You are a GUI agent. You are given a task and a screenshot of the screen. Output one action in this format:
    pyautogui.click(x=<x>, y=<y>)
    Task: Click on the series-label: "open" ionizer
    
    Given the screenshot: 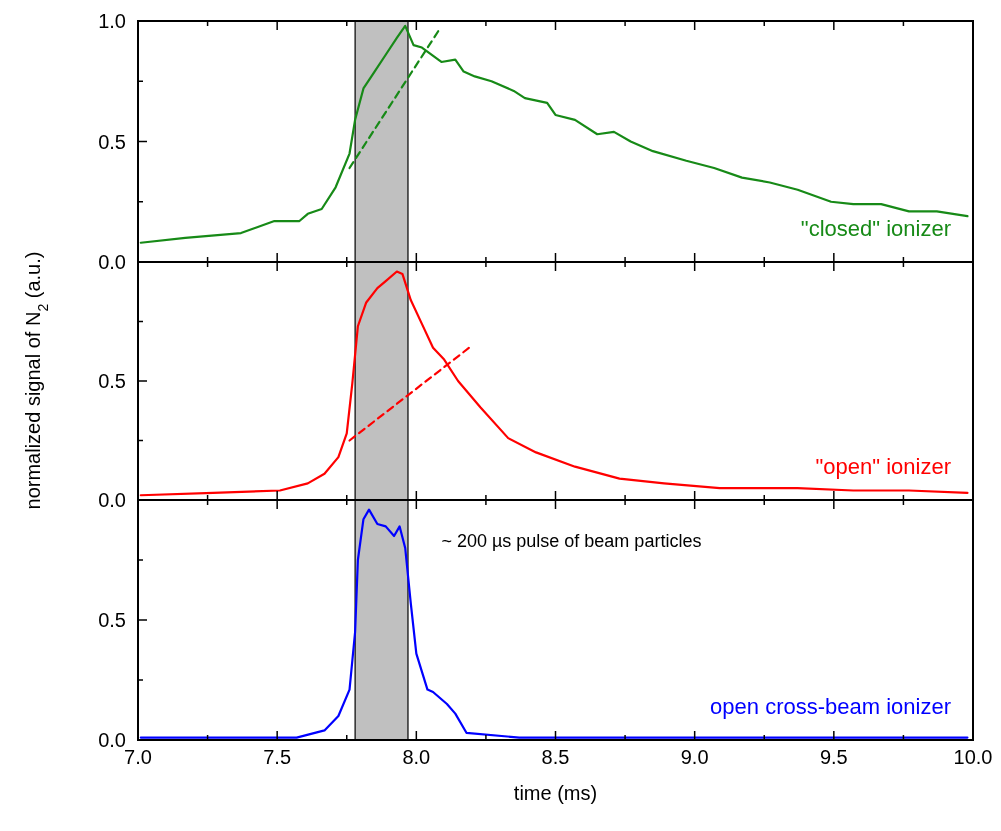 What is the action you would take?
    pyautogui.click(x=883, y=466)
    